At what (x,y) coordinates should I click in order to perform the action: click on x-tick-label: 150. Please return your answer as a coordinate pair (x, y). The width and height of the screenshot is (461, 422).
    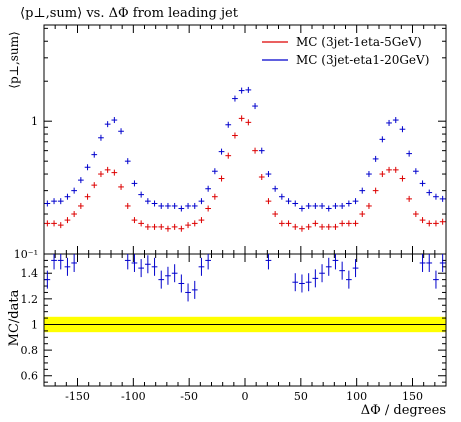
    Looking at the image, I should click on (412, 396).